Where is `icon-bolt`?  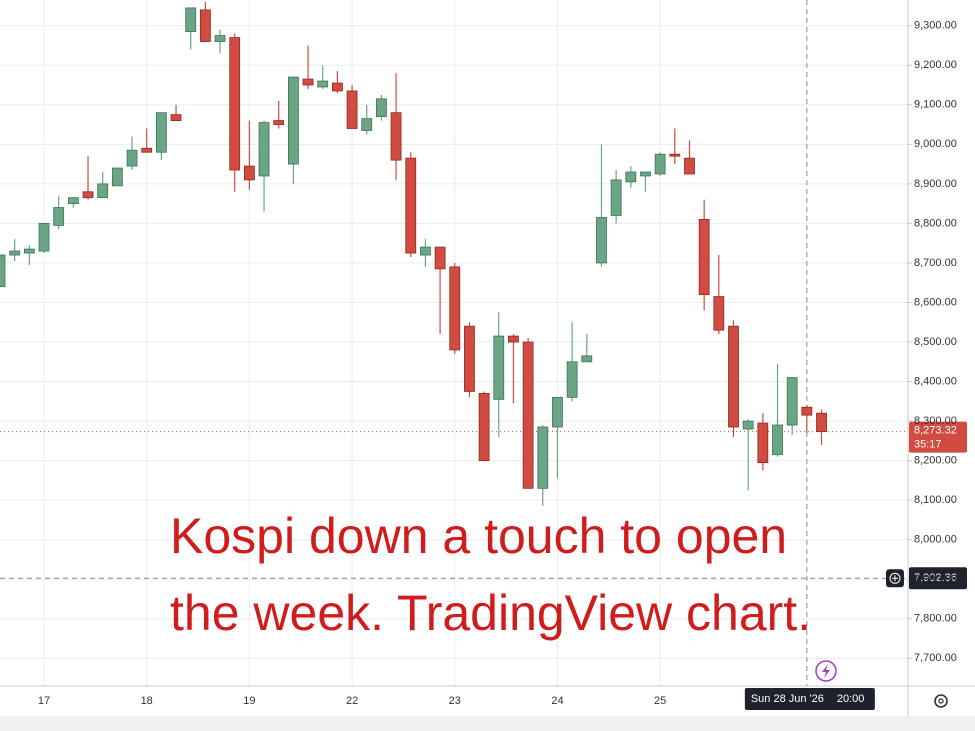
icon-bolt is located at coordinates (826, 671).